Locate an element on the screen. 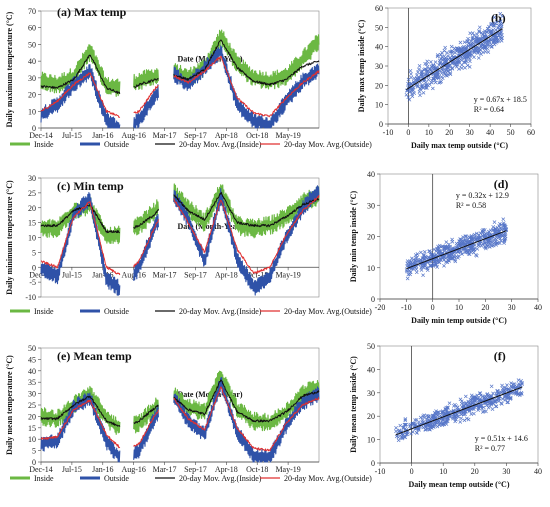 This screenshot has width=550, height=507. panel-a-series-mov-inside is located at coordinates (180, 66).